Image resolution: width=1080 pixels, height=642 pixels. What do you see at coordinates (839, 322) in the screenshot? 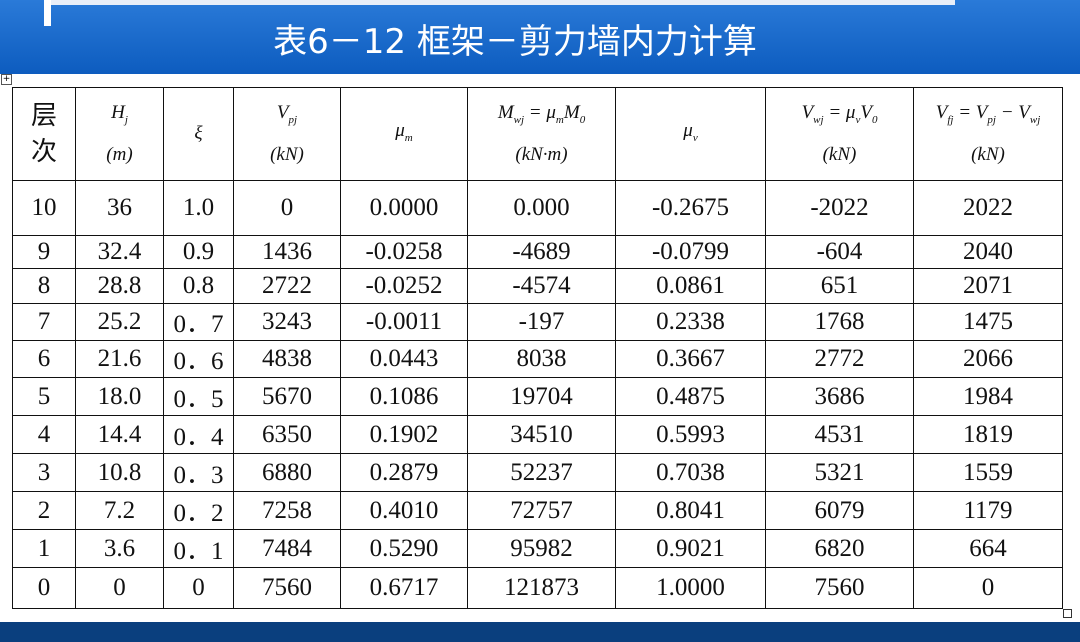
I see `table-cell: 1768` at bounding box center [839, 322].